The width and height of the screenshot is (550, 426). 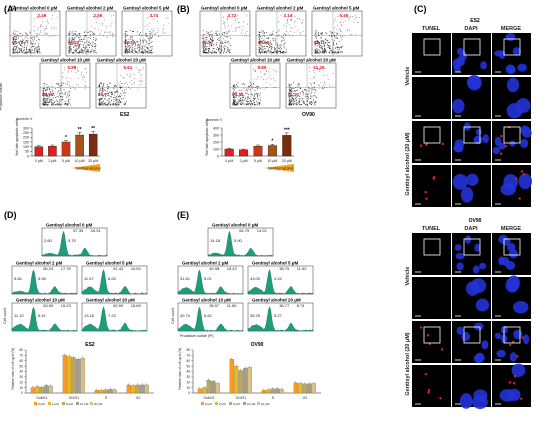 I want to click on dot-plot-title: Gentisyl alcohol 10 μM, so click(x=255, y=60).